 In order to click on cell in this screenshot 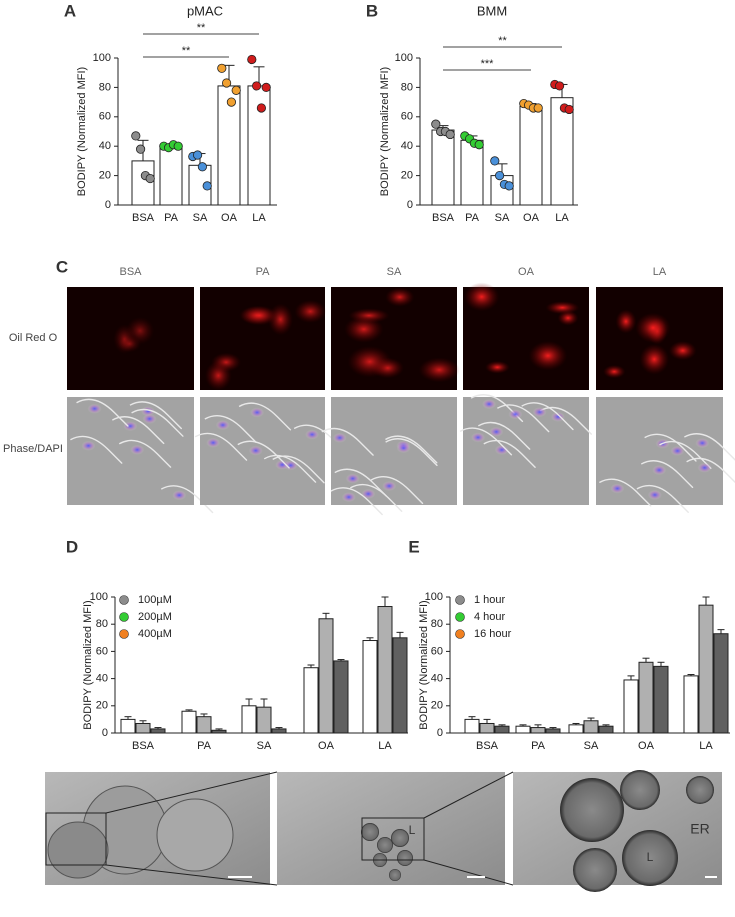, I will do `click(78, 850)`.